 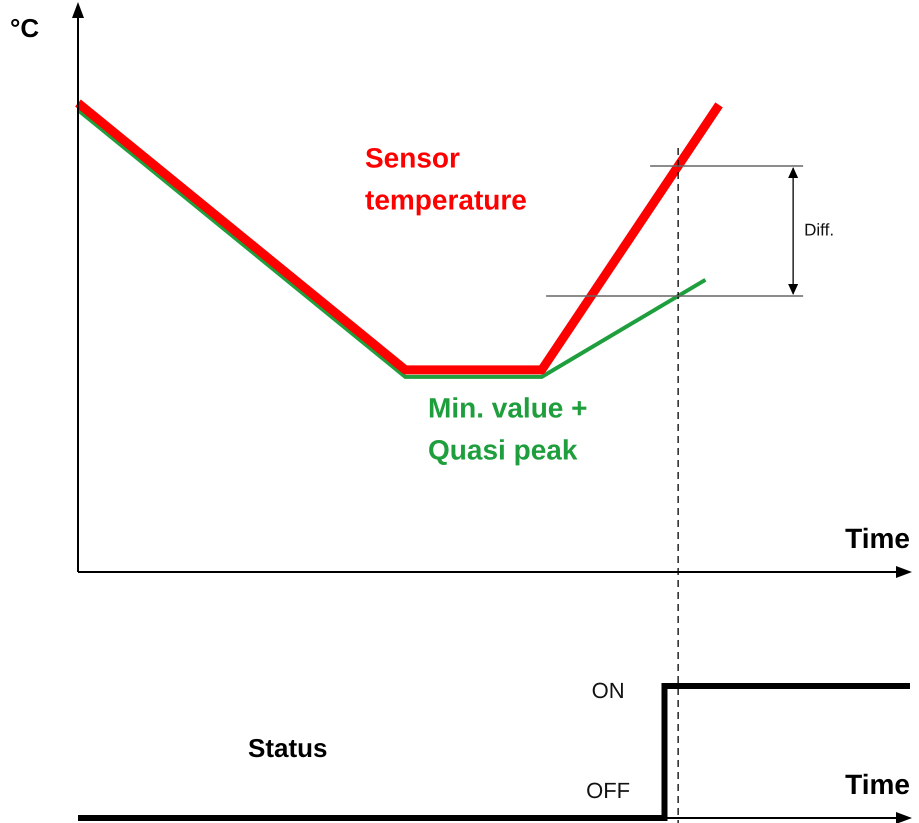 I want to click on annotation: OFF, so click(x=608, y=791).